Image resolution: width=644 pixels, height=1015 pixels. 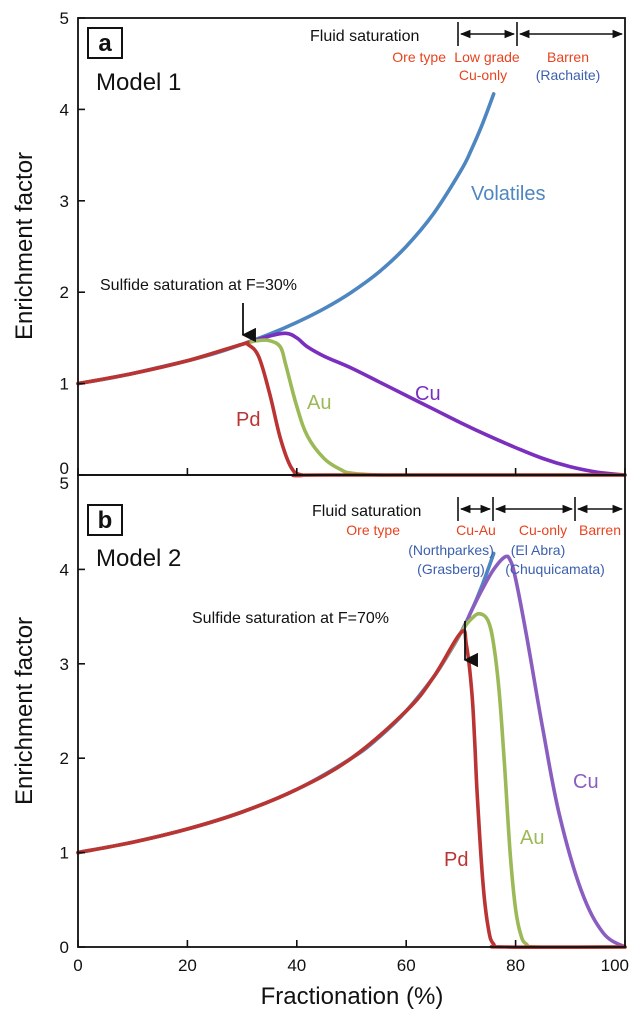 What do you see at coordinates (64, 201) in the screenshot?
I see `panel-a-ytick-label: 3` at bounding box center [64, 201].